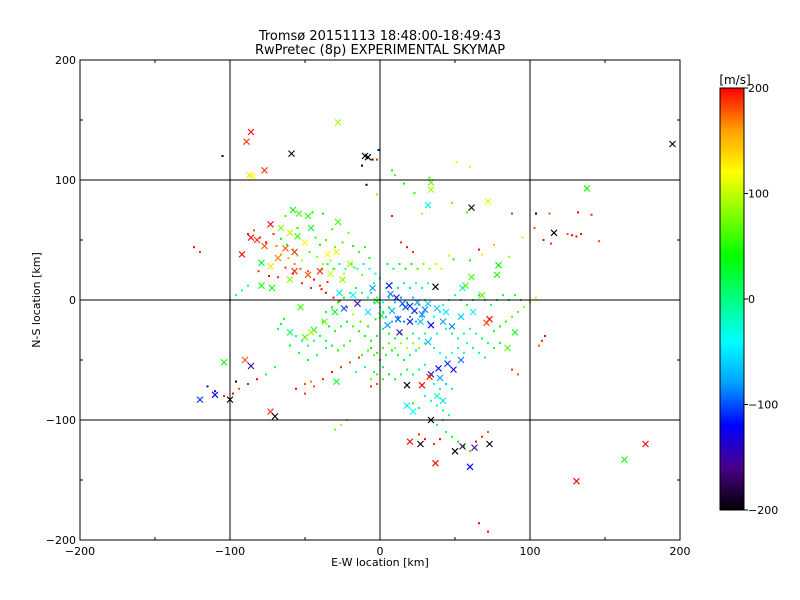 The height and width of the screenshot is (600, 800). Describe the element at coordinates (761, 299) in the screenshot. I see `colorbar-ticks: 200 100 0 −100 −200` at that location.